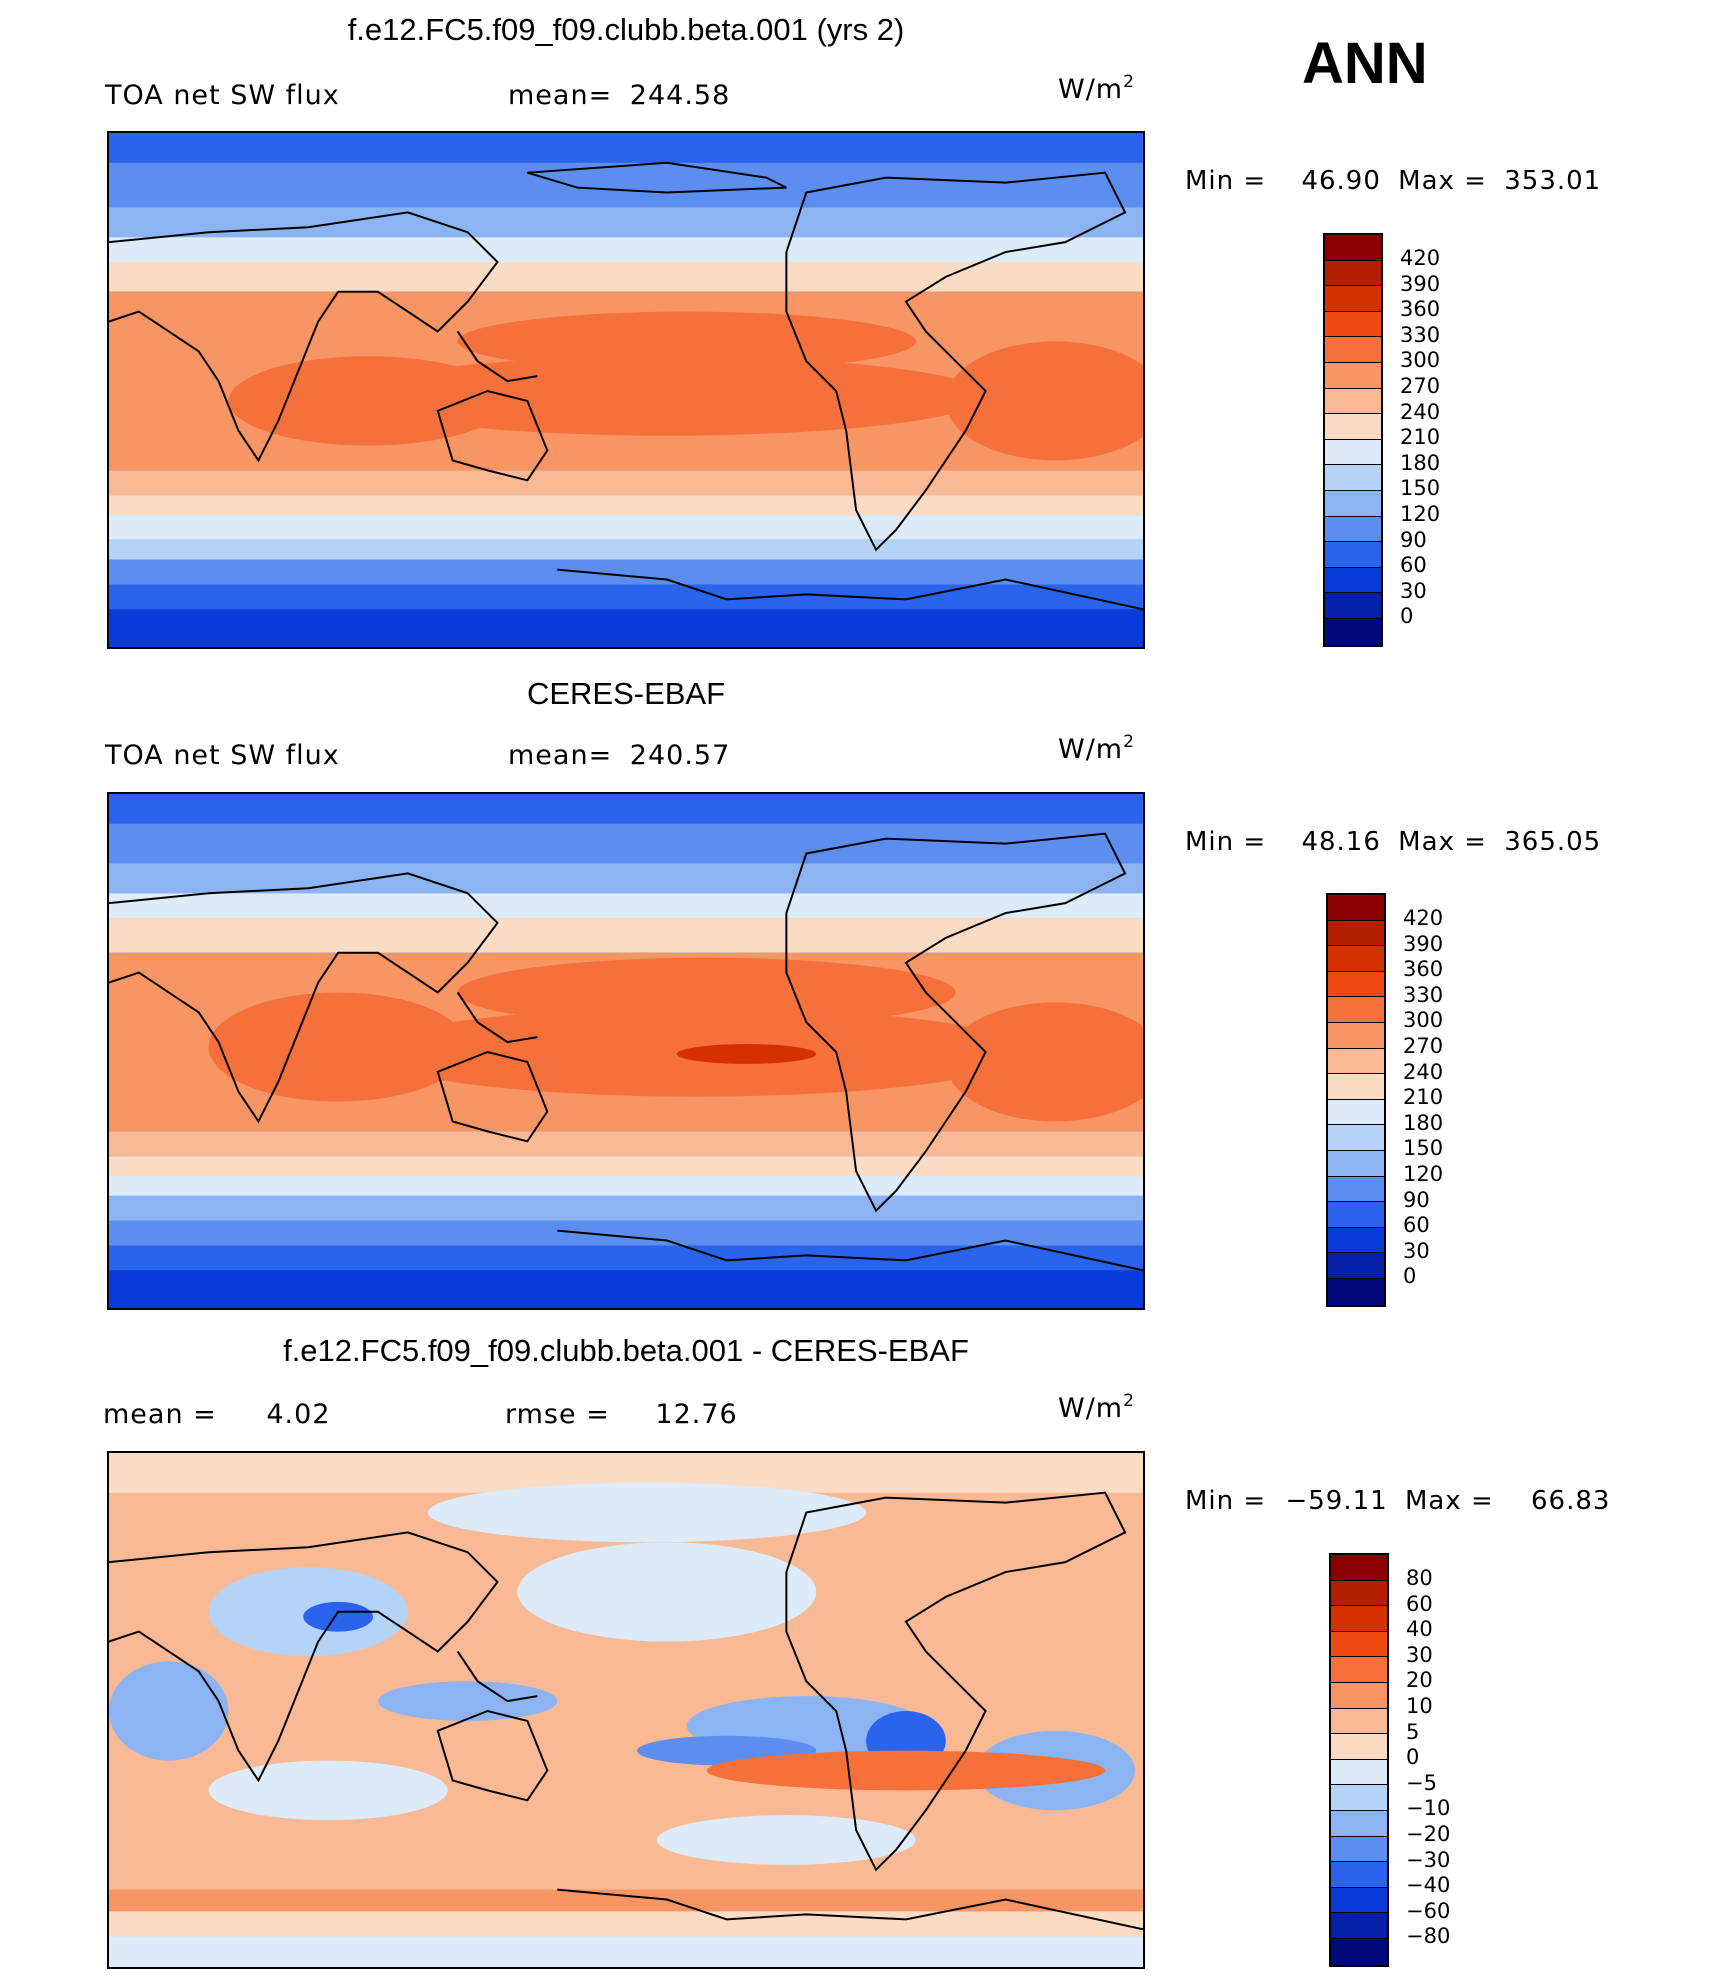 Image resolution: width=1710 pixels, height=1979 pixels. Describe the element at coordinates (1428, 1859) in the screenshot. I see `colorbar-tick-label: −30` at that location.